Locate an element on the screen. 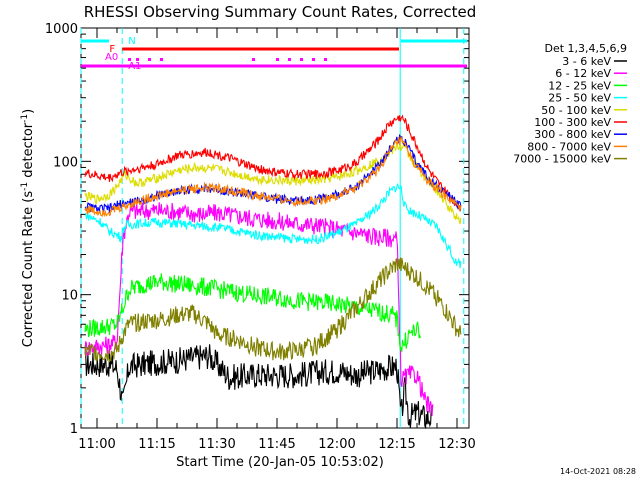 Image resolution: width=640 pixels, height=480 pixels. flag-N-label: N is located at coordinates (131, 41).